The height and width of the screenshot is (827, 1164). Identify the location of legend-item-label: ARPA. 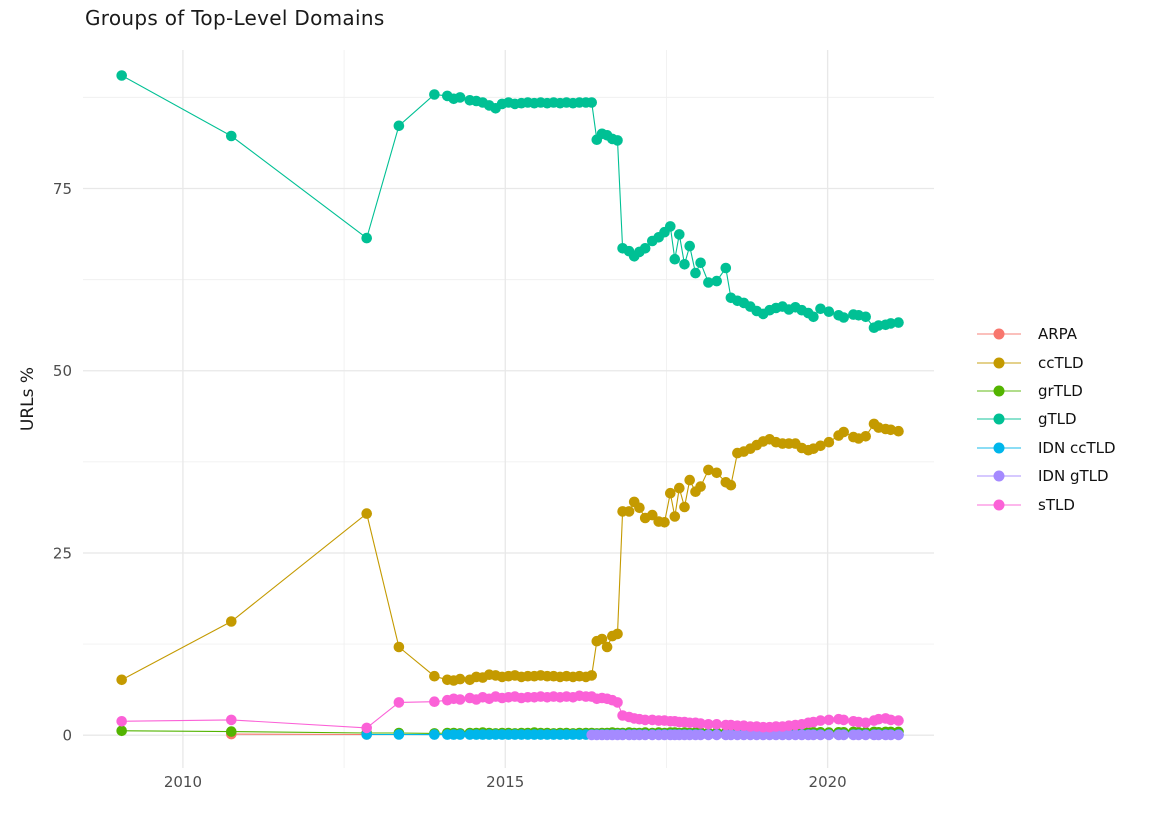
(1058, 334).